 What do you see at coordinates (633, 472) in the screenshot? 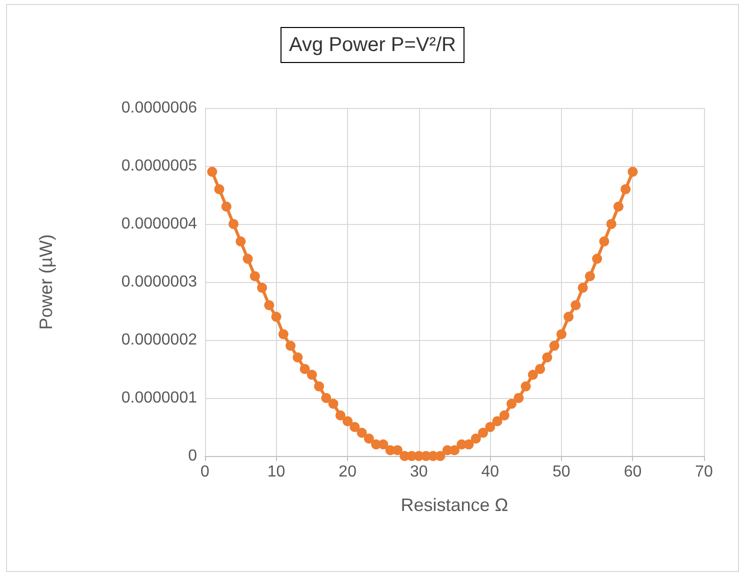
I see `x-tick-label: 60` at bounding box center [633, 472].